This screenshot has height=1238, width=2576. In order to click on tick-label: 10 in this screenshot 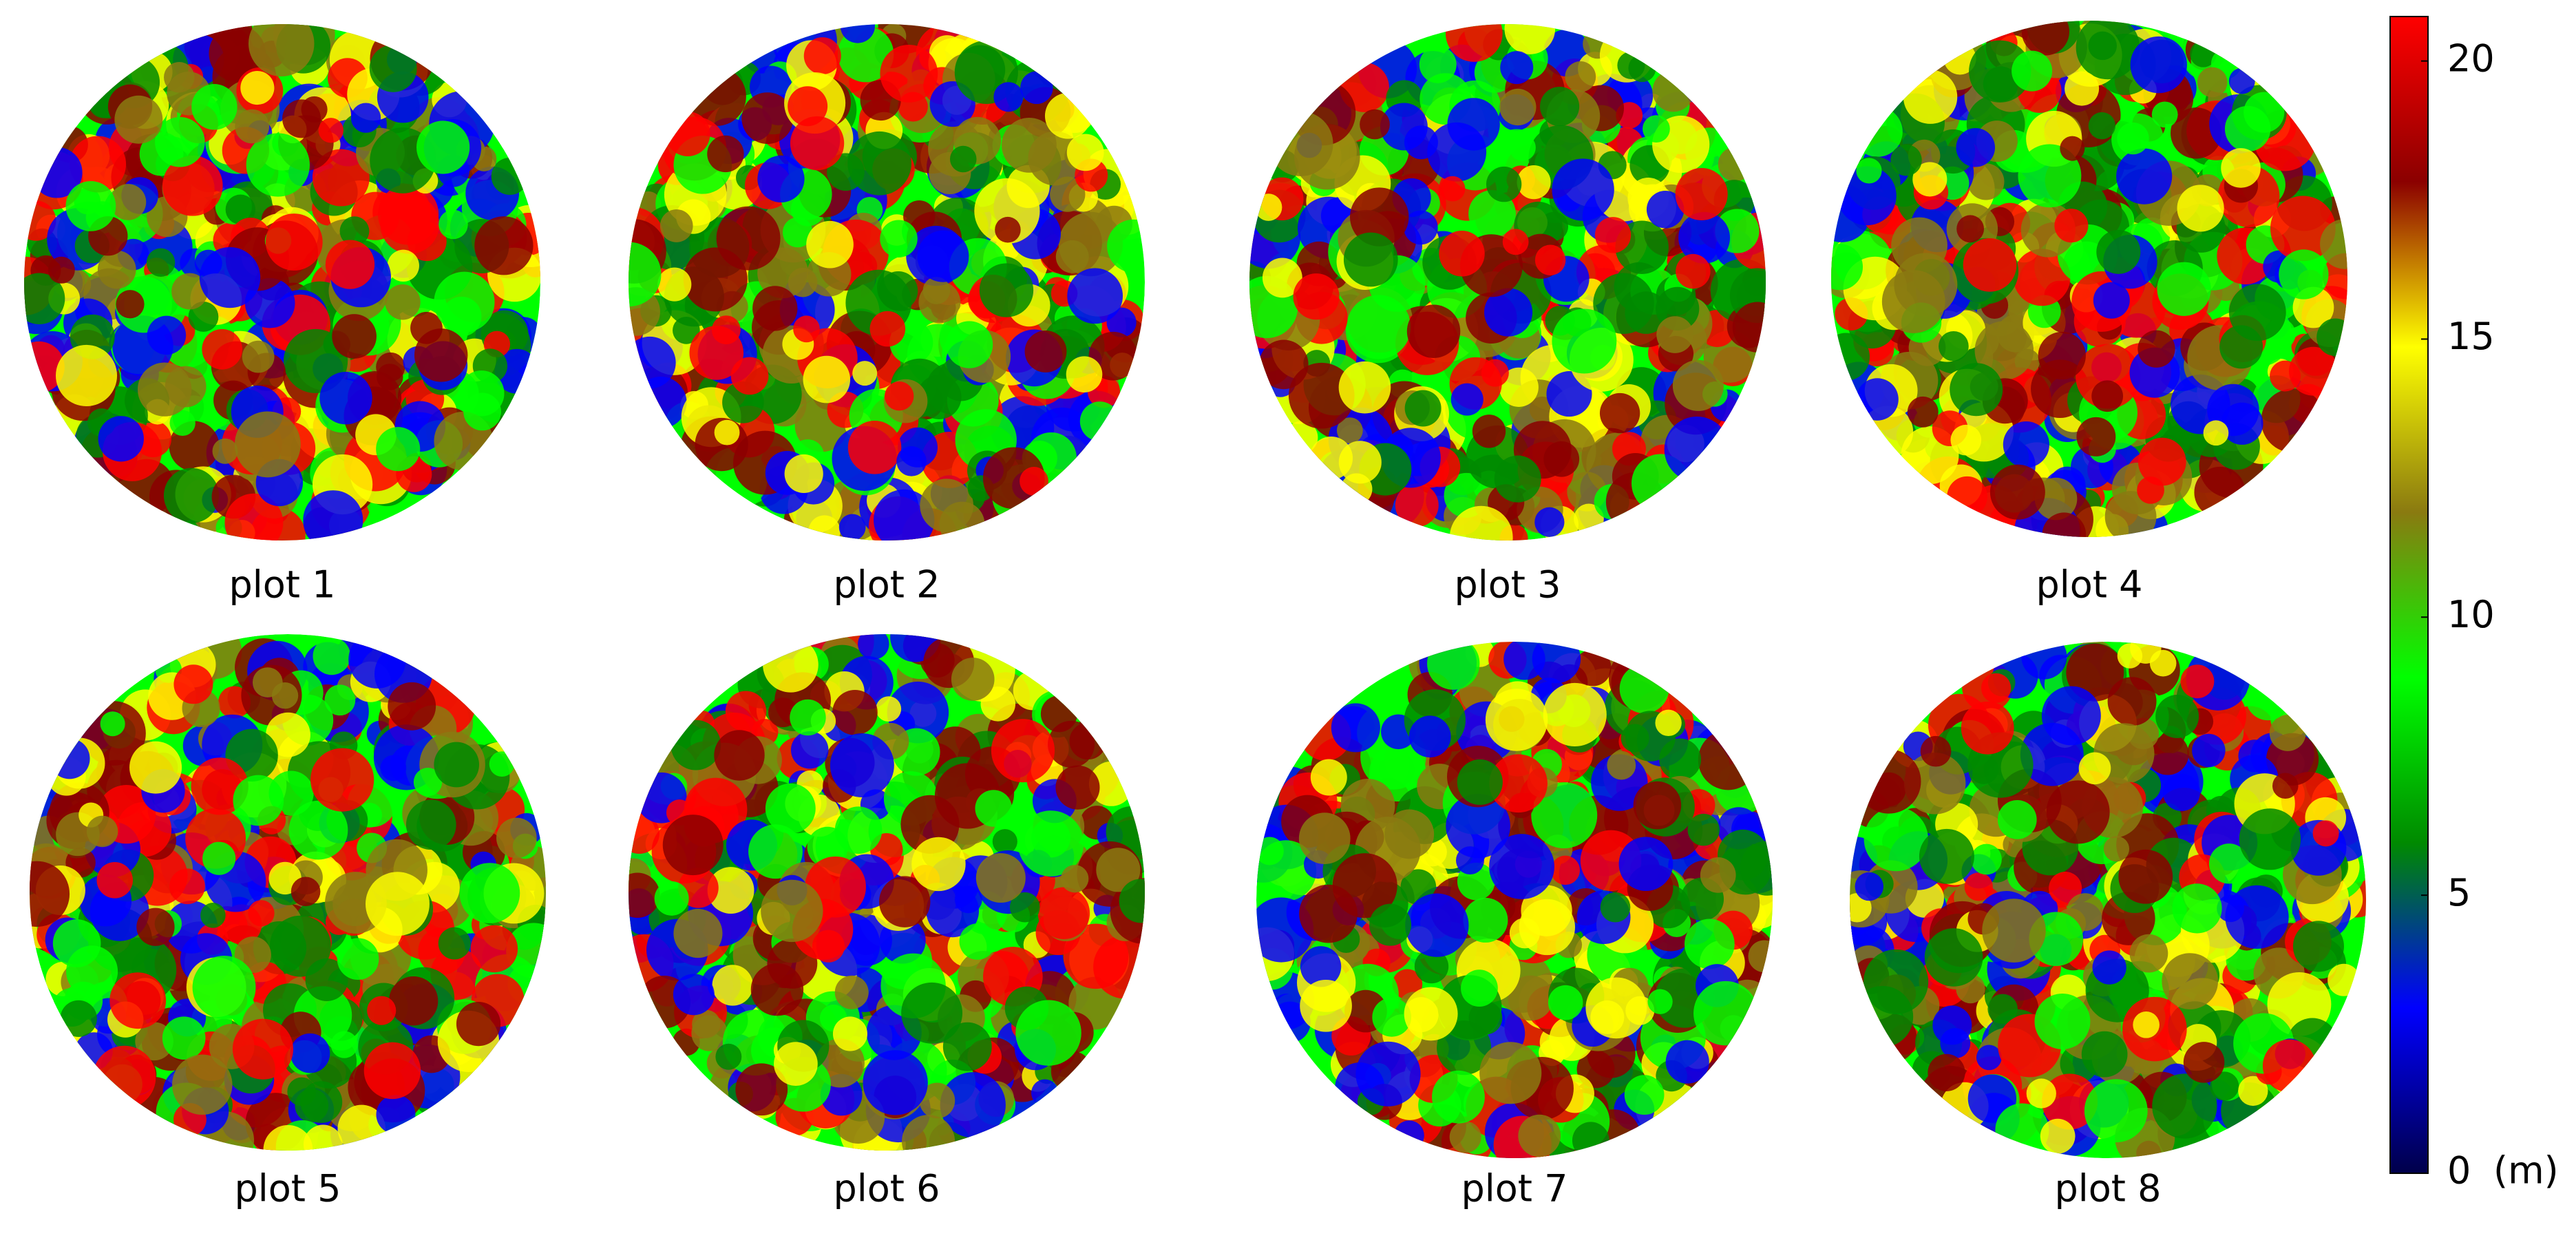, I will do `click(2471, 614)`.